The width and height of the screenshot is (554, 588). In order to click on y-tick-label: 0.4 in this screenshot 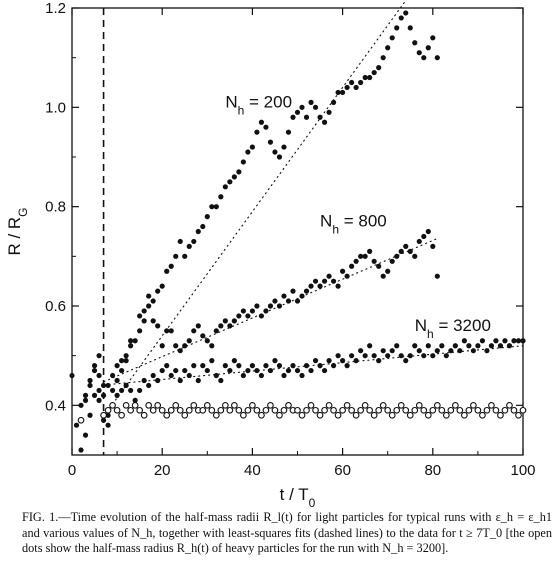, I will do `click(55, 405)`.